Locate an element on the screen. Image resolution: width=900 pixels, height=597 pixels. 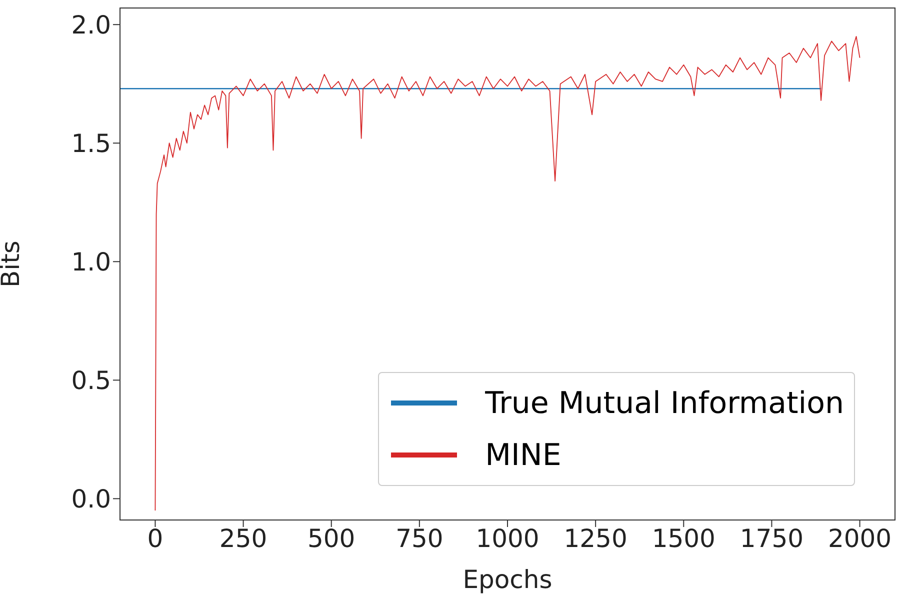
x-tick-label: 750 is located at coordinates (420, 538).